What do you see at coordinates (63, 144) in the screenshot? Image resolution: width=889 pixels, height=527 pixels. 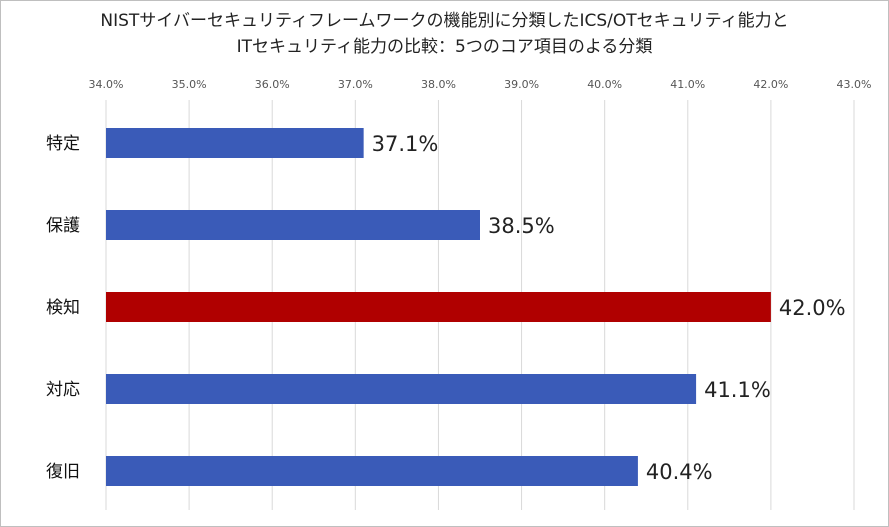 I see `category-label: 特定` at bounding box center [63, 144].